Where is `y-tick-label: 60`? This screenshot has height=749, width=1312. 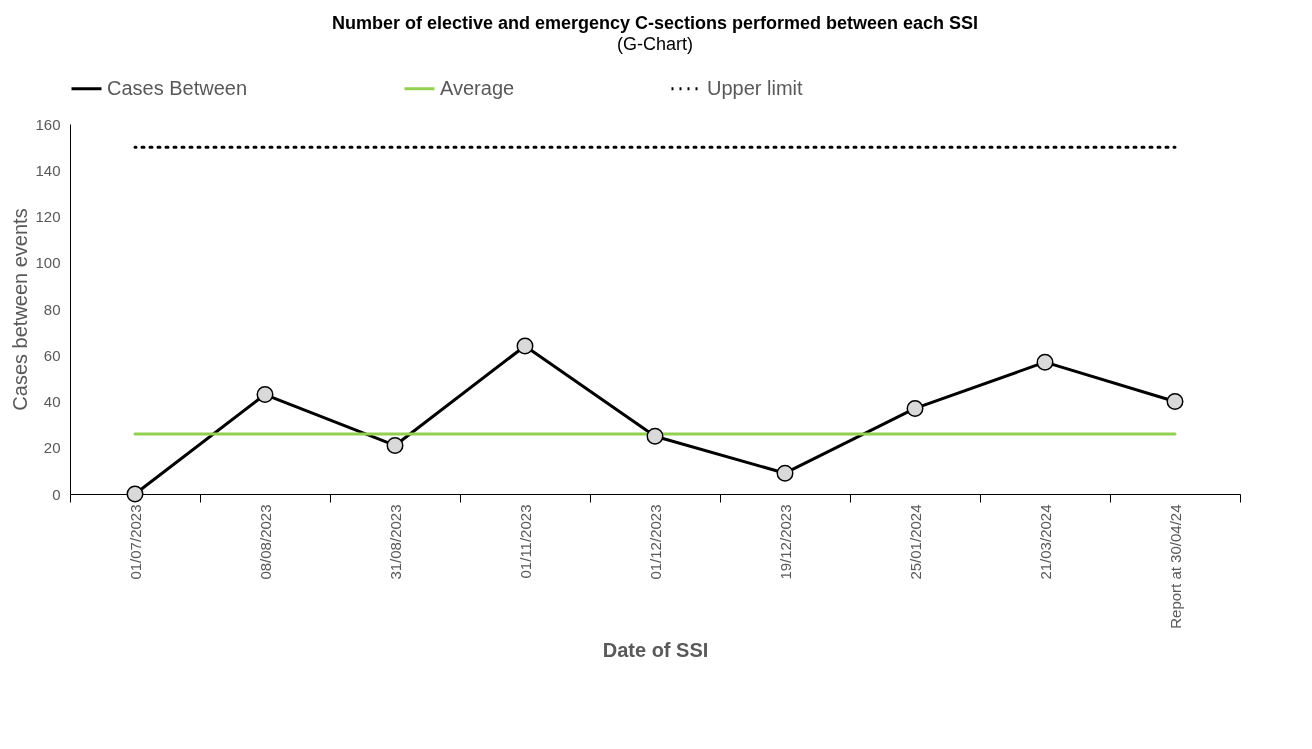
y-tick-label: 60 is located at coordinates (52, 355).